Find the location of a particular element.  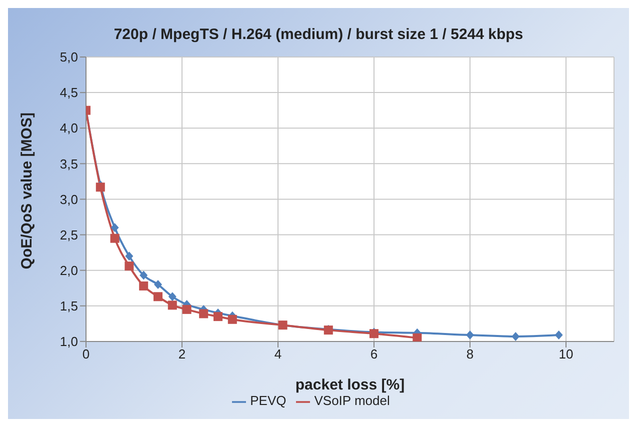

y-tick-label: 3,0 is located at coordinates (69, 199).